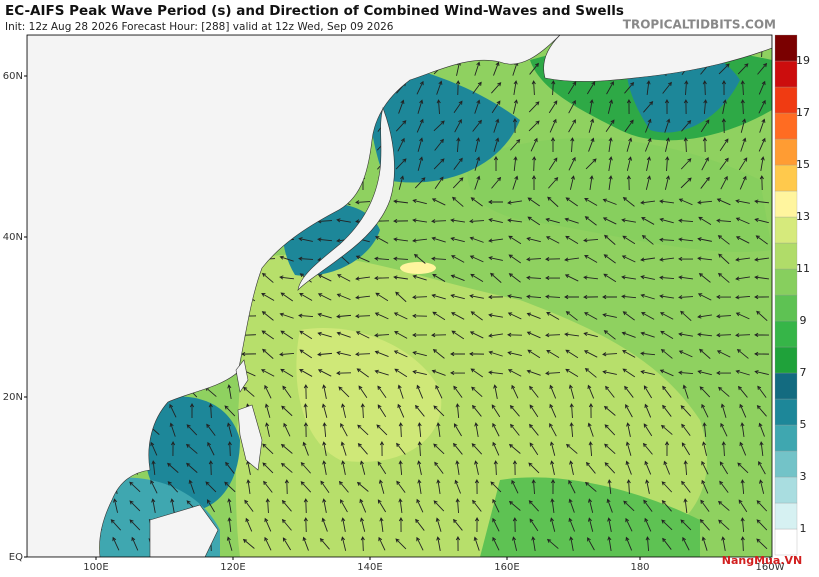 Image resolution: width=819 pixels, height=577 pixels. I want to click on lon-label: 160W, so click(770, 567).